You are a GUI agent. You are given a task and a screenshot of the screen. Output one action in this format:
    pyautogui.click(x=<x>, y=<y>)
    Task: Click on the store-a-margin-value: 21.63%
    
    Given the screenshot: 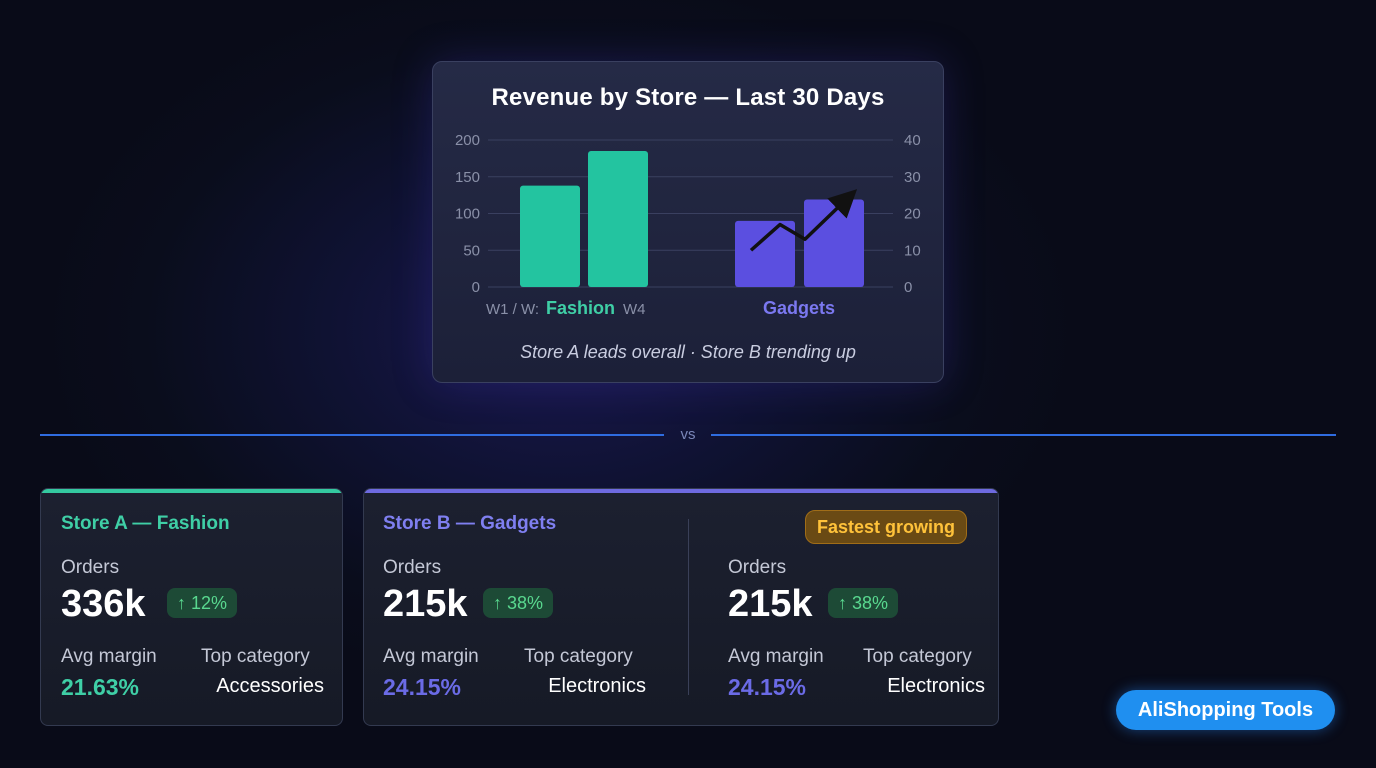 What is the action you would take?
    pyautogui.click(x=100, y=687)
    